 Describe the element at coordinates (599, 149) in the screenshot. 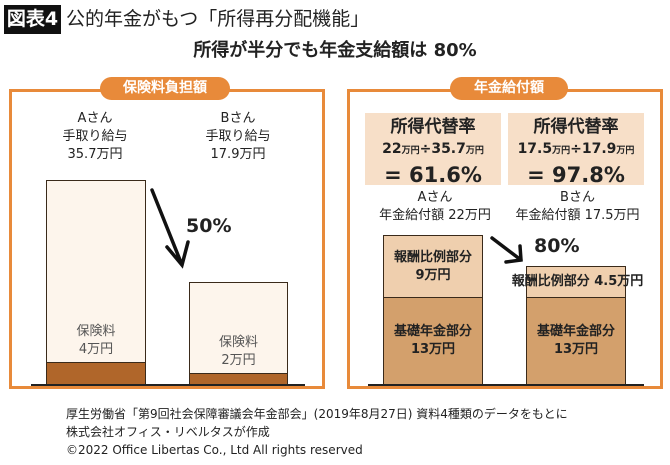

I see `denominator: 17.9` at that location.